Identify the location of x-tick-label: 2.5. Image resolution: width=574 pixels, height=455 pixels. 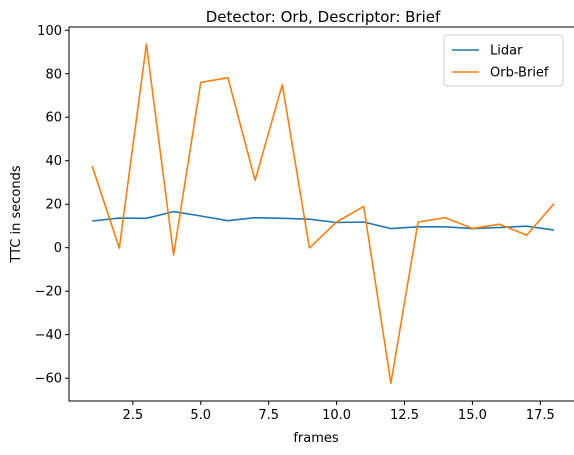
(132, 415).